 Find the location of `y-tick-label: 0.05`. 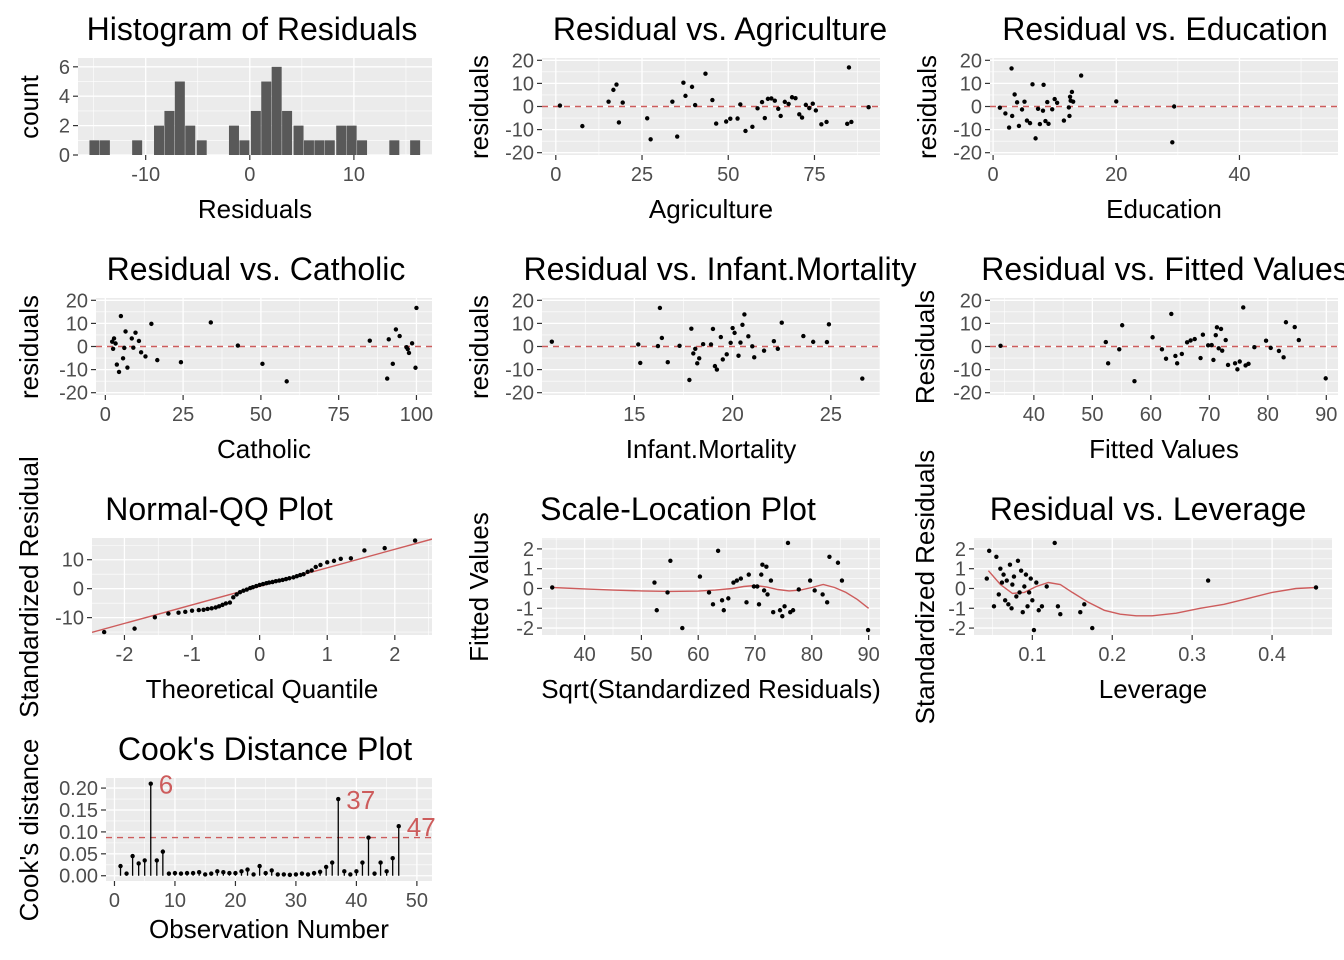

y-tick-label: 0.05 is located at coordinates (78, 855).